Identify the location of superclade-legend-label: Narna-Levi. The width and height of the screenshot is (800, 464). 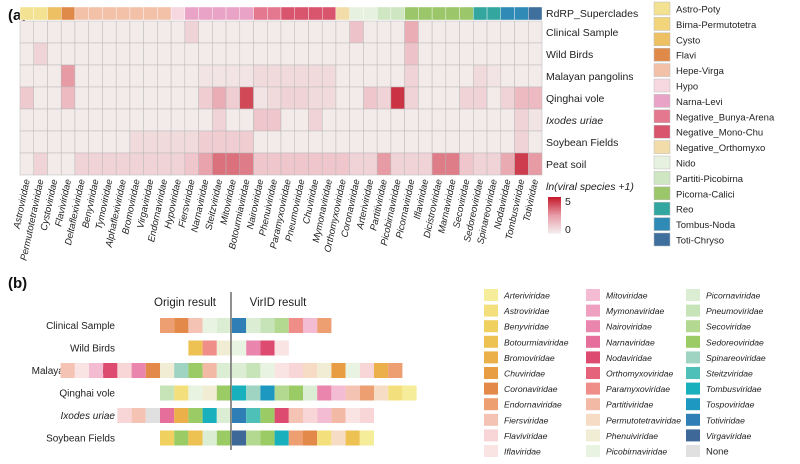
(699, 102).